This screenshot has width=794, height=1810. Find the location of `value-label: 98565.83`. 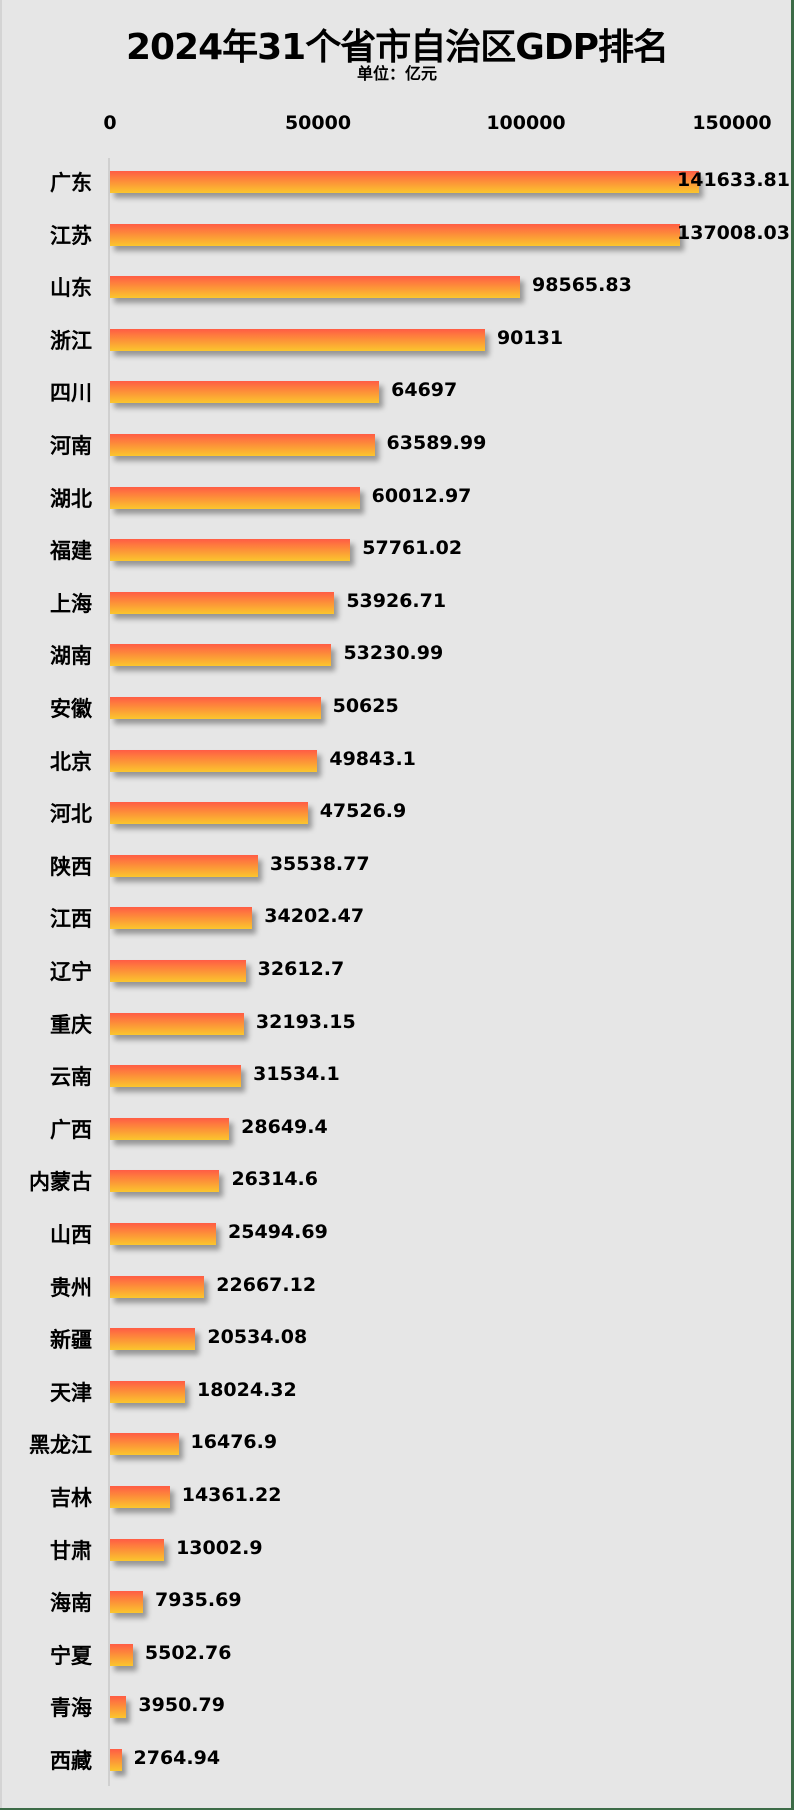

value-label: 98565.83 is located at coordinates (582, 285).